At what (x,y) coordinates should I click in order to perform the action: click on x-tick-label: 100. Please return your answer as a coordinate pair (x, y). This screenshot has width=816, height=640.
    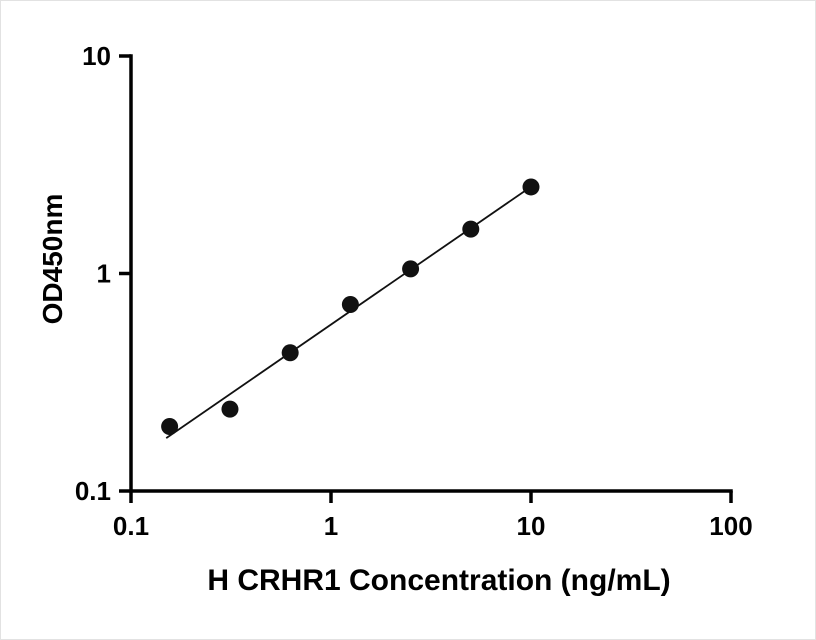
    Looking at the image, I should click on (730, 526).